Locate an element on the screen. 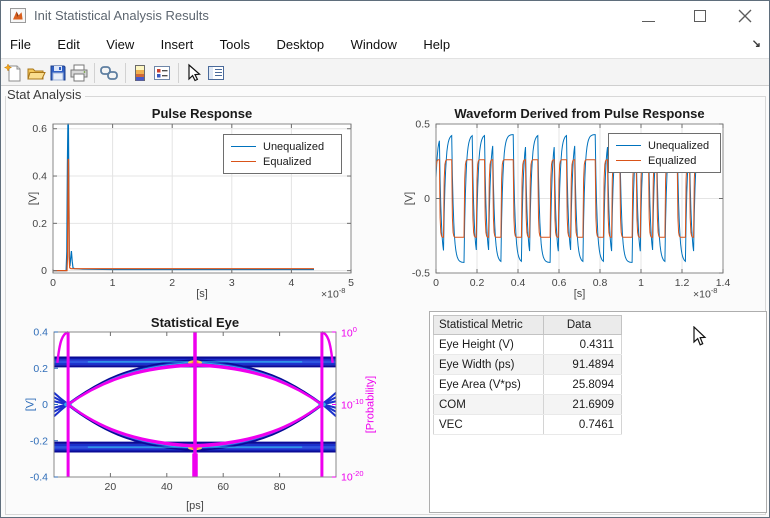  svg-text: 1.2 is located at coordinates (682, 283).